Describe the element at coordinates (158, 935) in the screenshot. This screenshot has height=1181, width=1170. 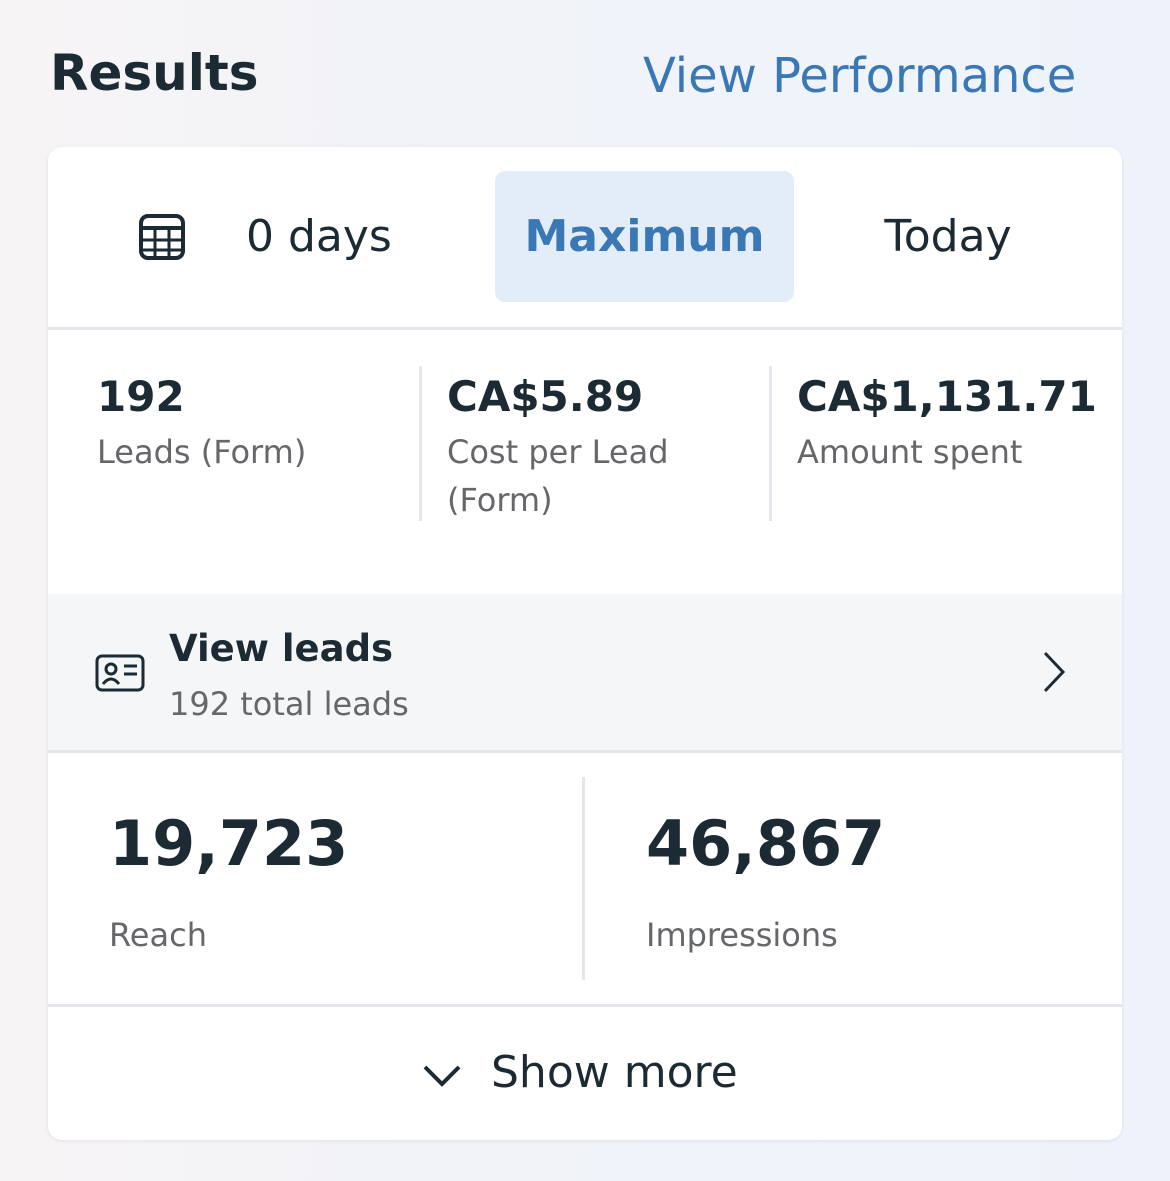
I see `stat-label: Reach` at that location.